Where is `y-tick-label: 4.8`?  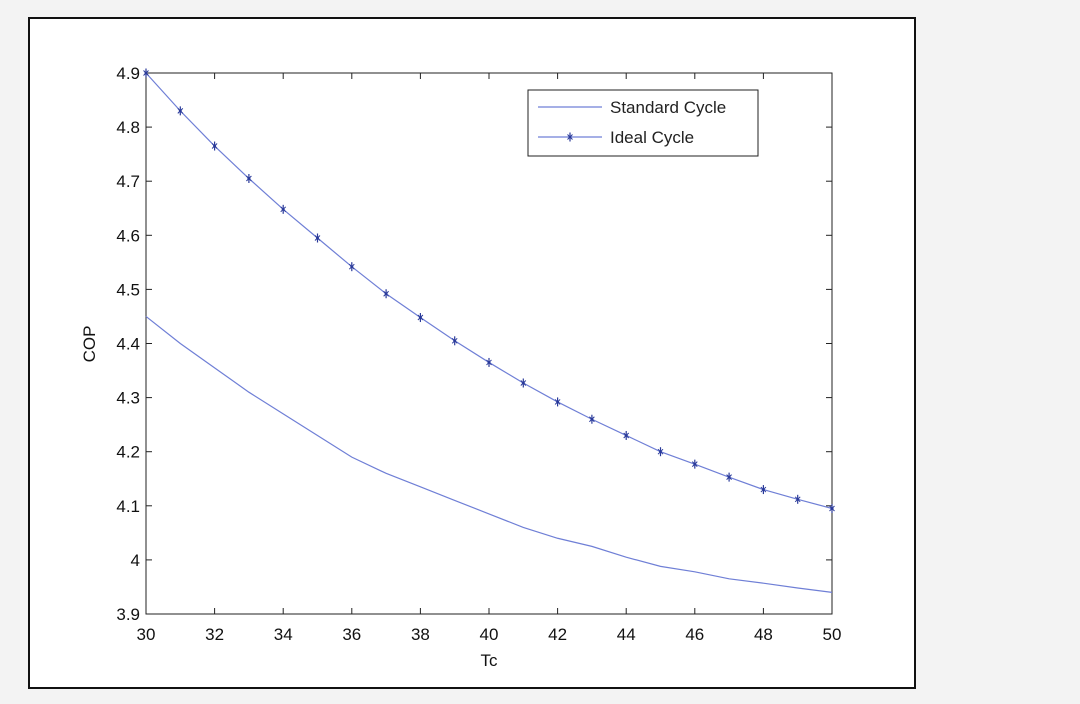
y-tick-label: 4.8 is located at coordinates (128, 127).